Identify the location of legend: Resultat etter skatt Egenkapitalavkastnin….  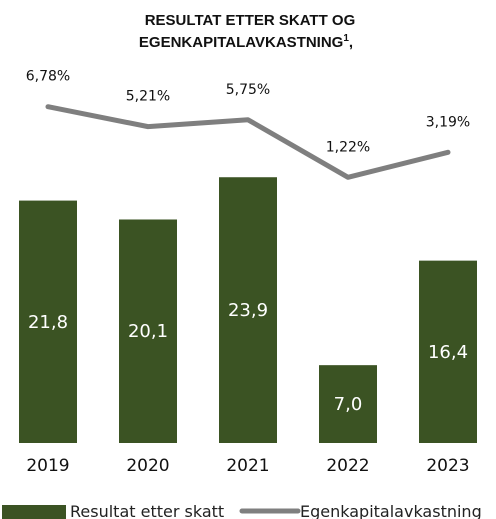
(242, 510).